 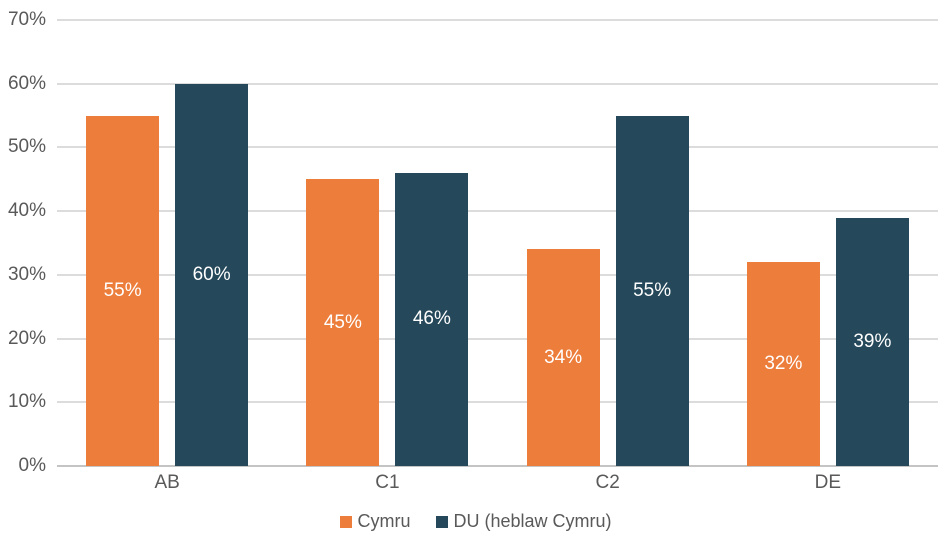 I want to click on bar-value-label-de-du-heblaw-cymru: 39%, so click(x=872, y=341).